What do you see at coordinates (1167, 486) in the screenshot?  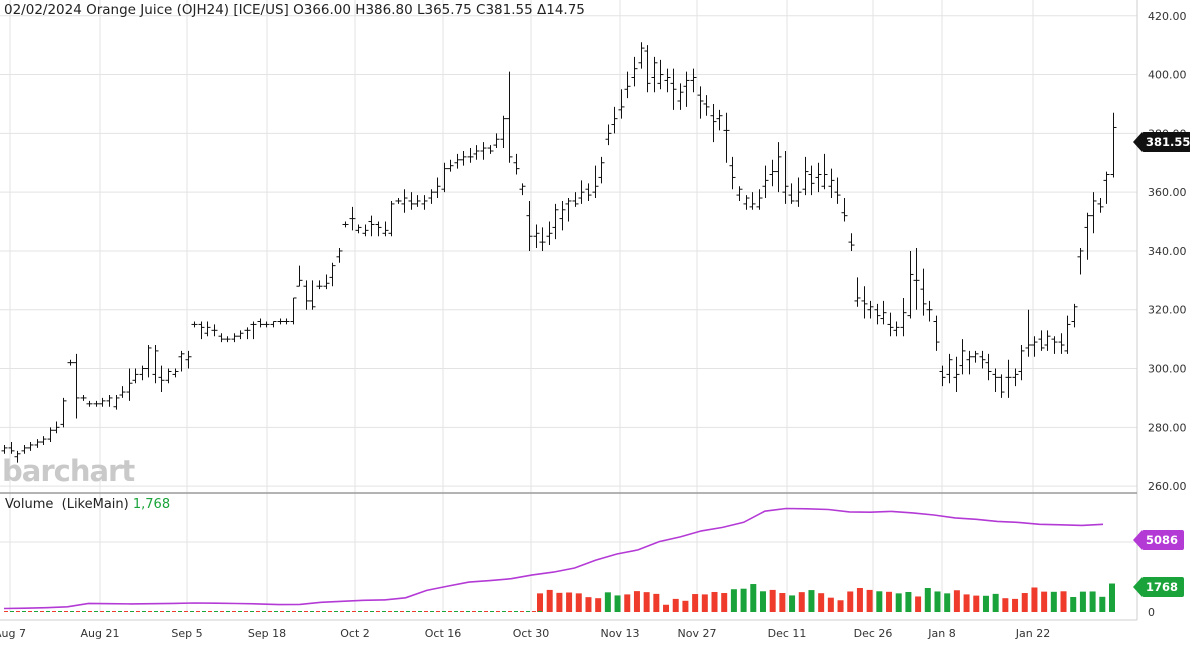 I see `price-tick-label: 260.00` at bounding box center [1167, 486].